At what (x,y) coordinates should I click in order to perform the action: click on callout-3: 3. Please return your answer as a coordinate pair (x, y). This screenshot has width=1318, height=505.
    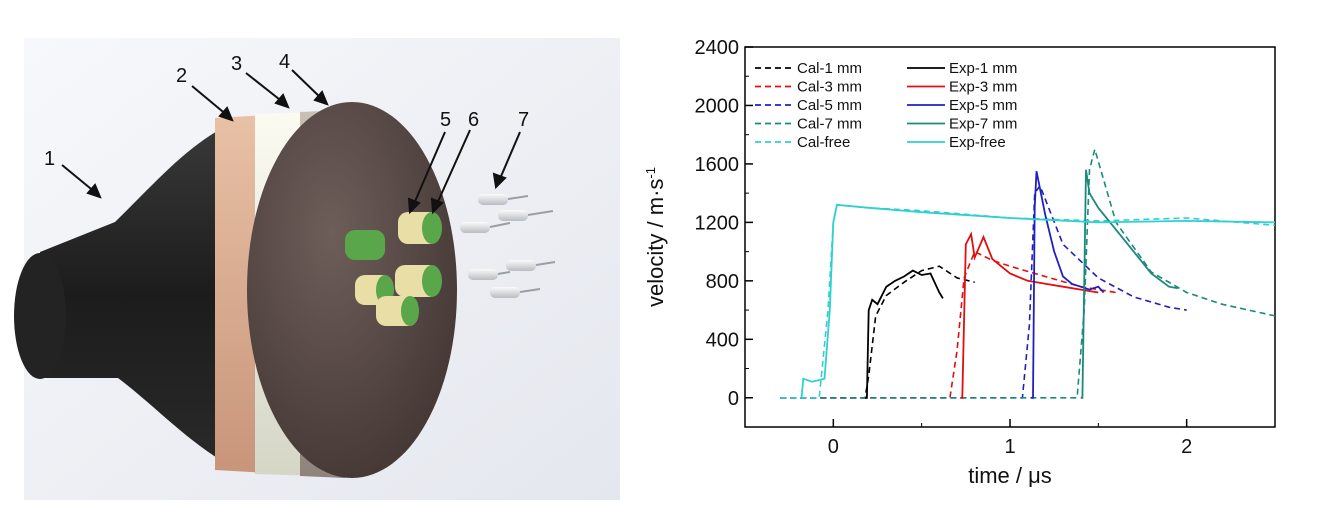
    Looking at the image, I should click on (236, 64).